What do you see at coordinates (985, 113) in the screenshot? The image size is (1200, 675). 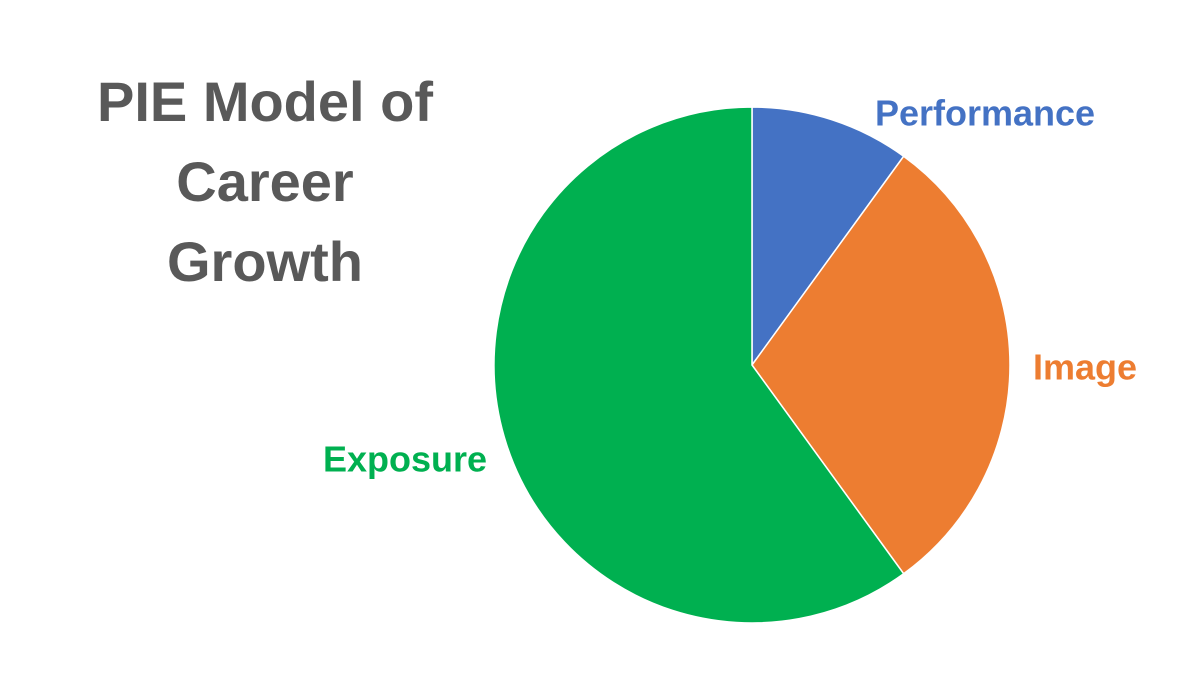 I see `slice-label: Performance` at bounding box center [985, 113].